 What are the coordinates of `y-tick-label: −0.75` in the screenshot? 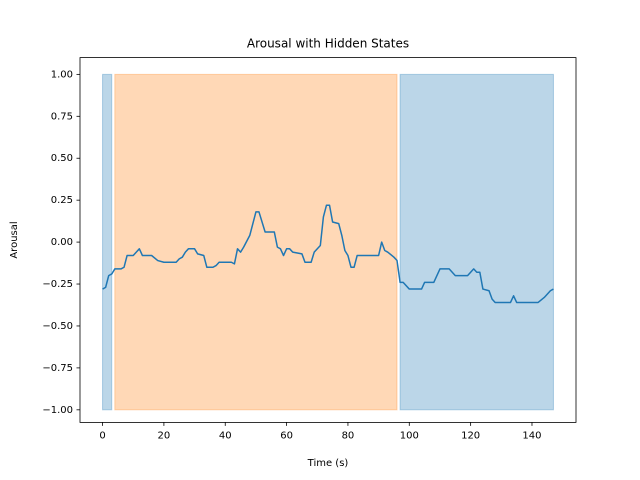 It's located at (57, 368).